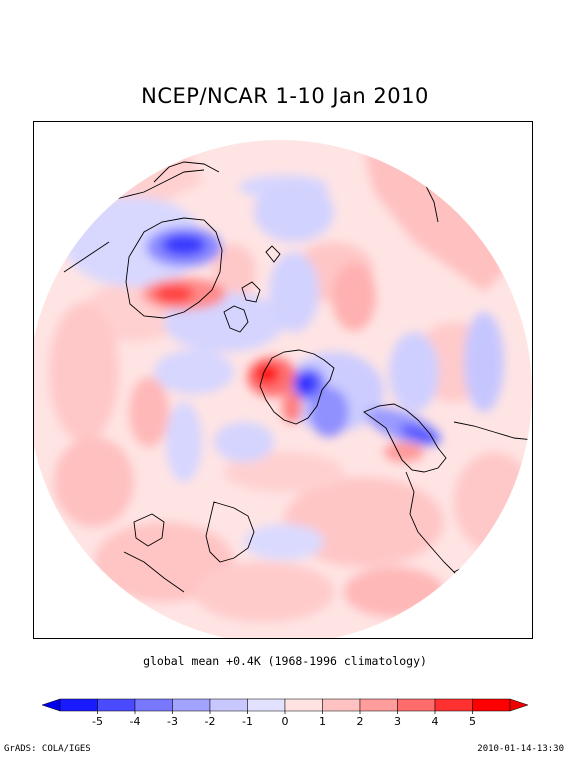 Image resolution: width=570 pixels, height=760 pixels. Describe the element at coordinates (397, 721) in the screenshot. I see `colorbar-tick-label: 3` at that location.